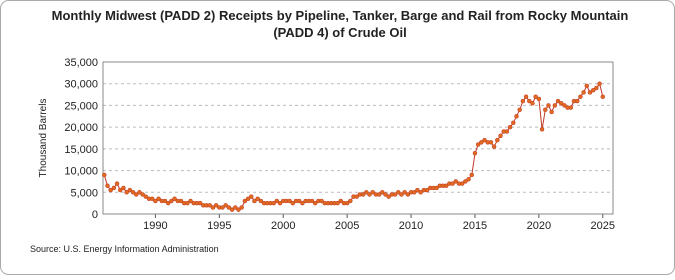 The image size is (675, 280). I want to click on x-tick-label: 1990, so click(155, 226).